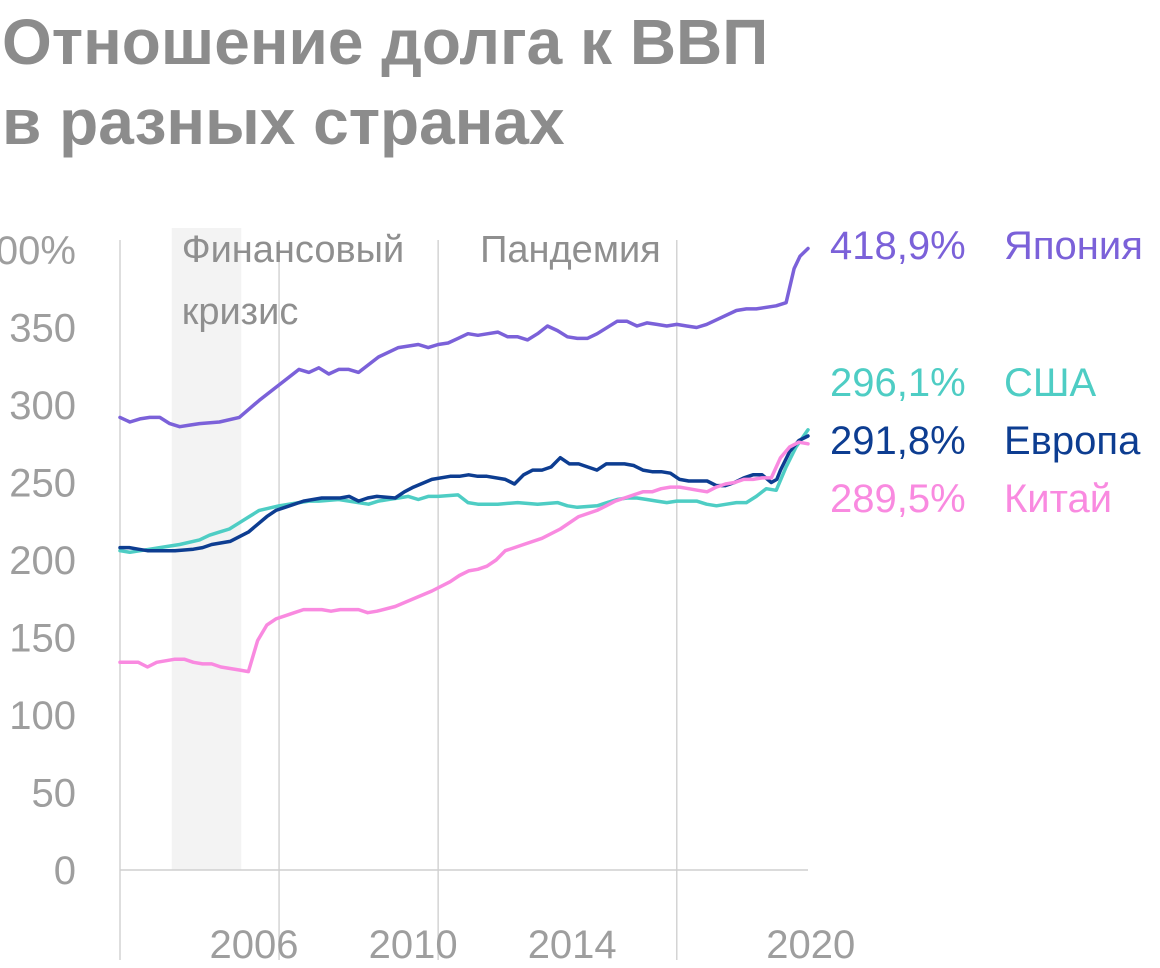 The width and height of the screenshot is (1160, 968). Describe the element at coordinates (898, 246) in the screenshot. I see `series-end-value-0: 418,9%` at that location.